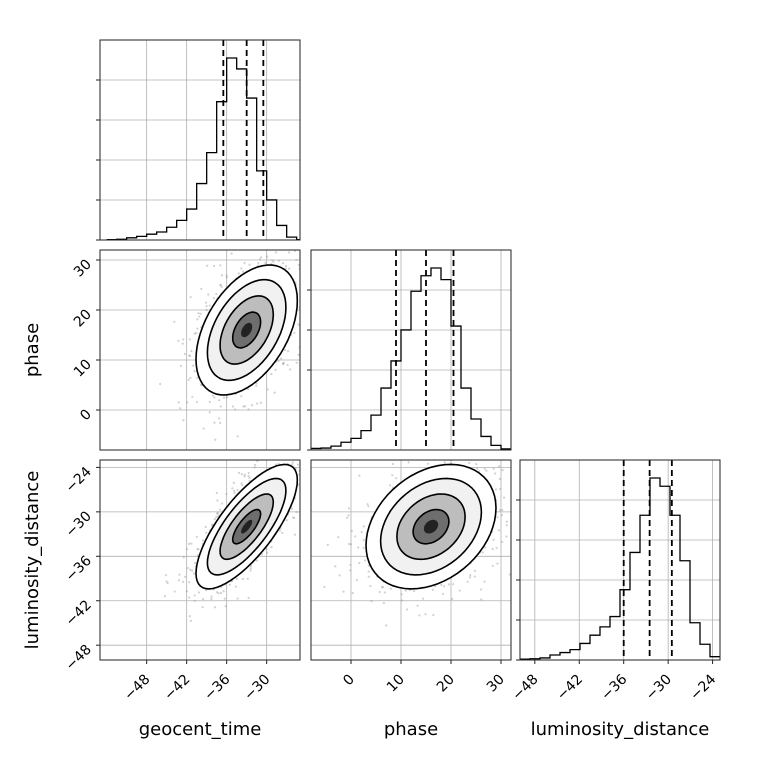 Image resolution: width=760 pixels, height=760 pixels. I want to click on ytick-label-luminosity_distance: −30, so click(79, 524).